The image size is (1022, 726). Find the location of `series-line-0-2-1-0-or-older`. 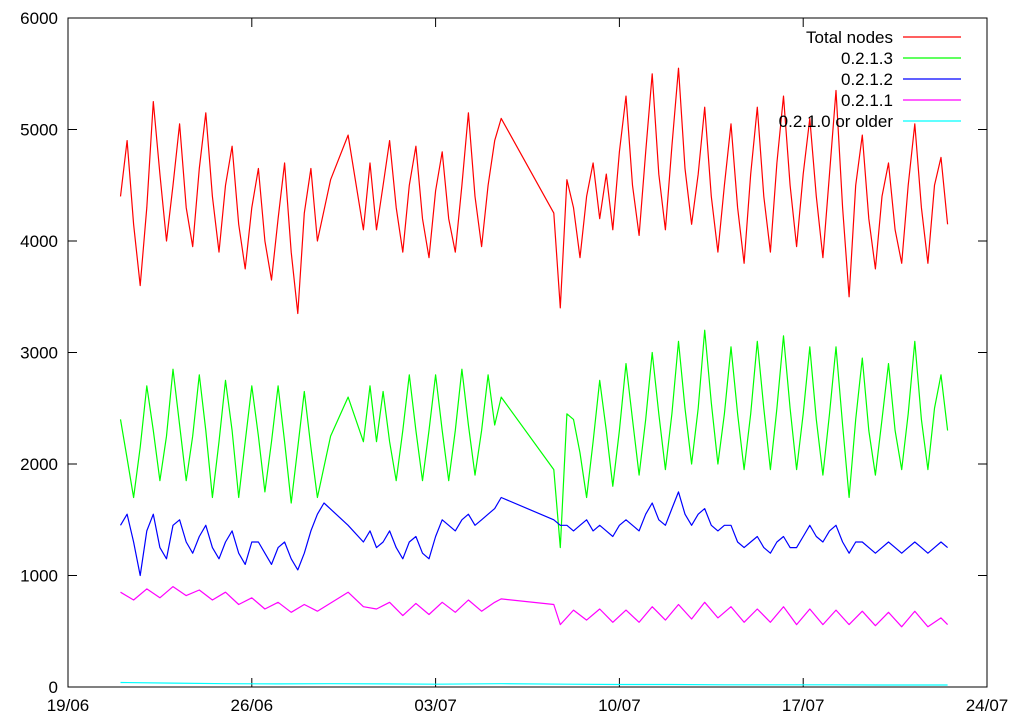

series-line-0-2-1-0-or-older is located at coordinates (534, 683).